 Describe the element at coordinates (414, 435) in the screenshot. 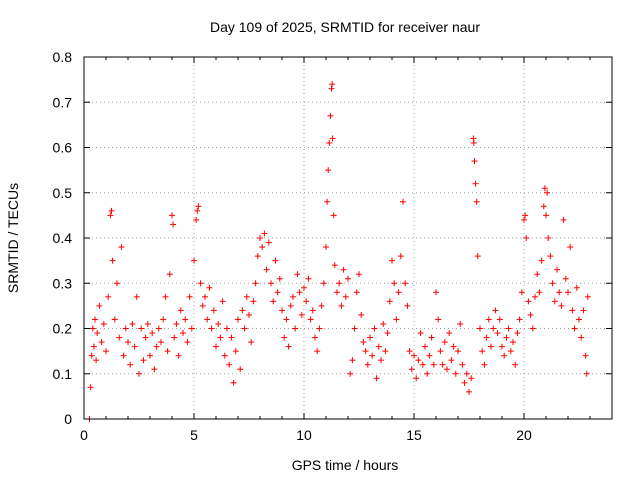

I see `x-tick-label: 15` at that location.